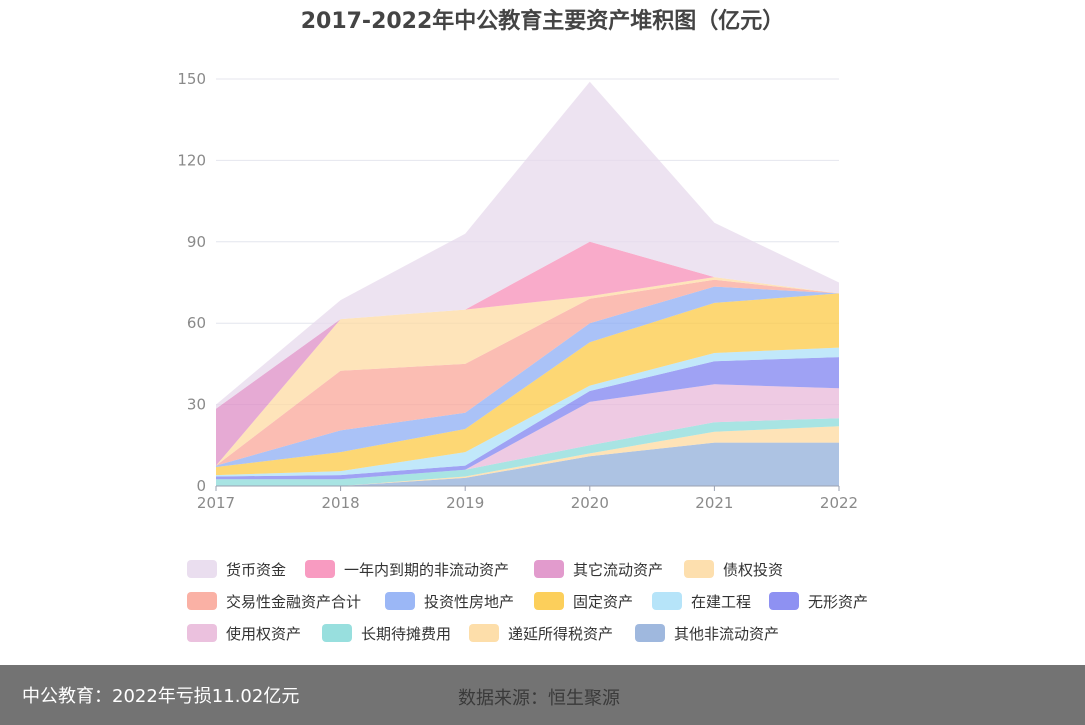 The width and height of the screenshot is (1085, 725). I want to click on footer-bar: 中公教育：2022年亏损11.02亿元 数据来源：恒生聚源, so click(542, 695).